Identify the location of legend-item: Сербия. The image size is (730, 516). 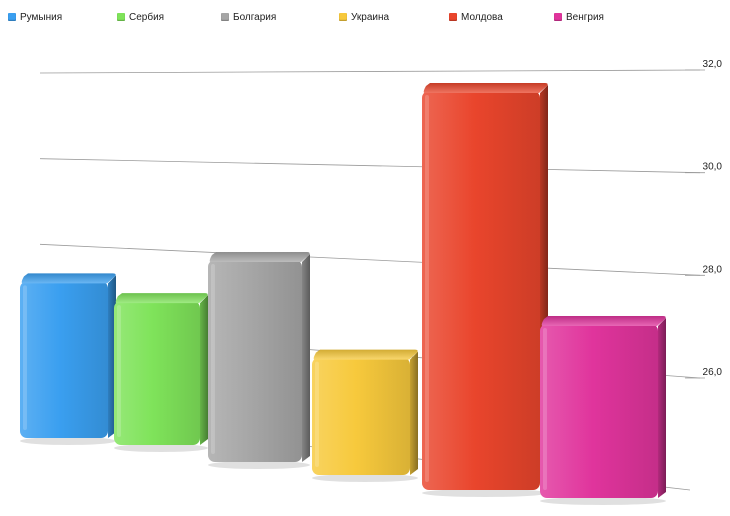
(140, 17).